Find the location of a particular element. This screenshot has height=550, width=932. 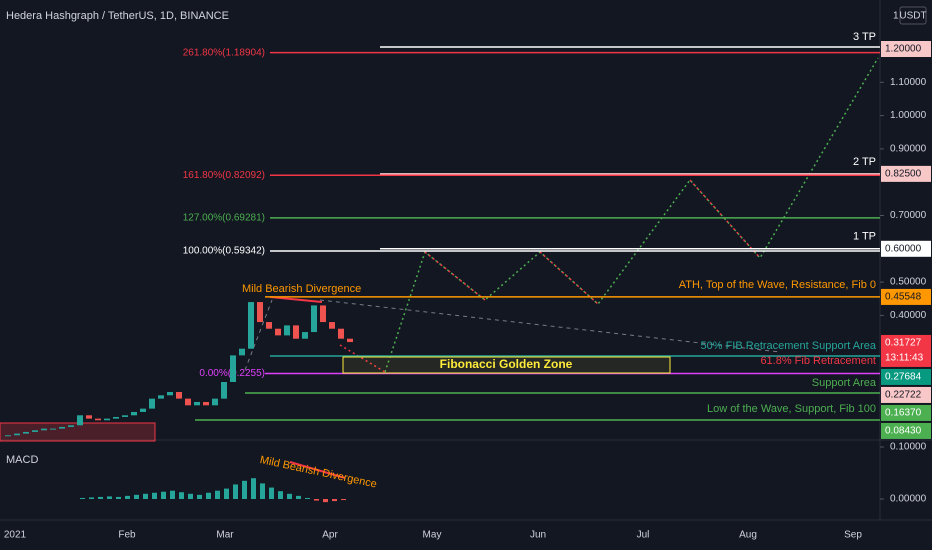

x-tick-label: Aug is located at coordinates (748, 535).